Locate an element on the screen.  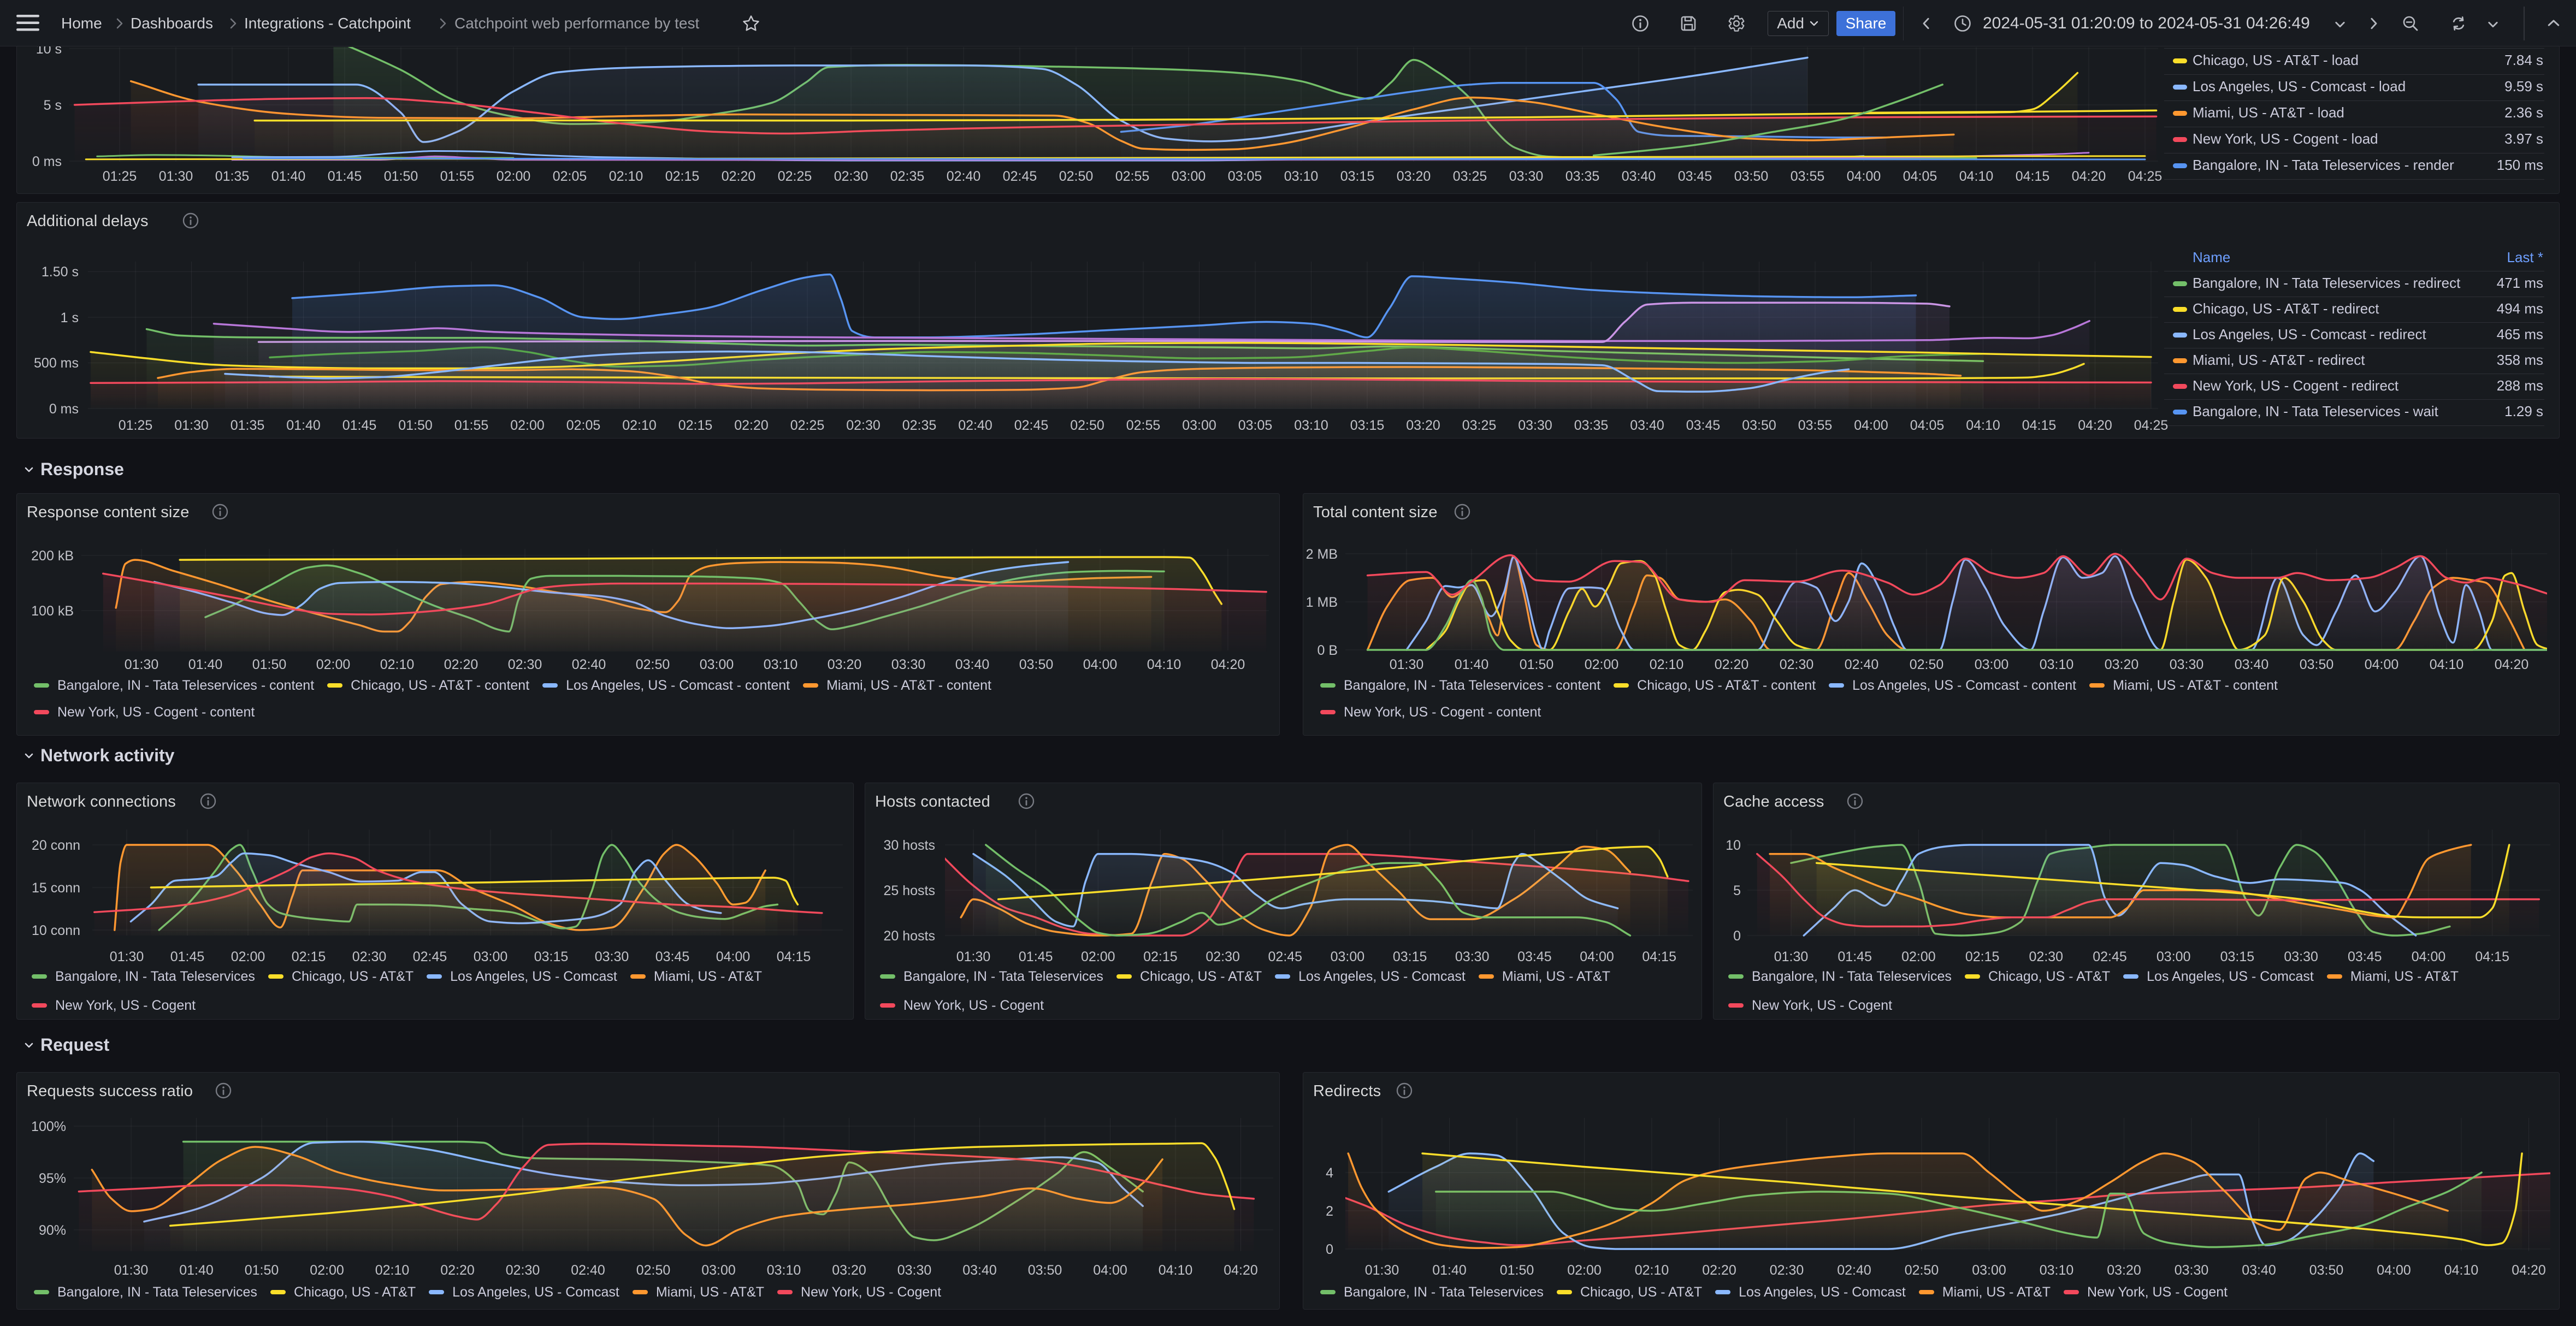
svg-text: 04:05 is located at coordinates (1927, 425).